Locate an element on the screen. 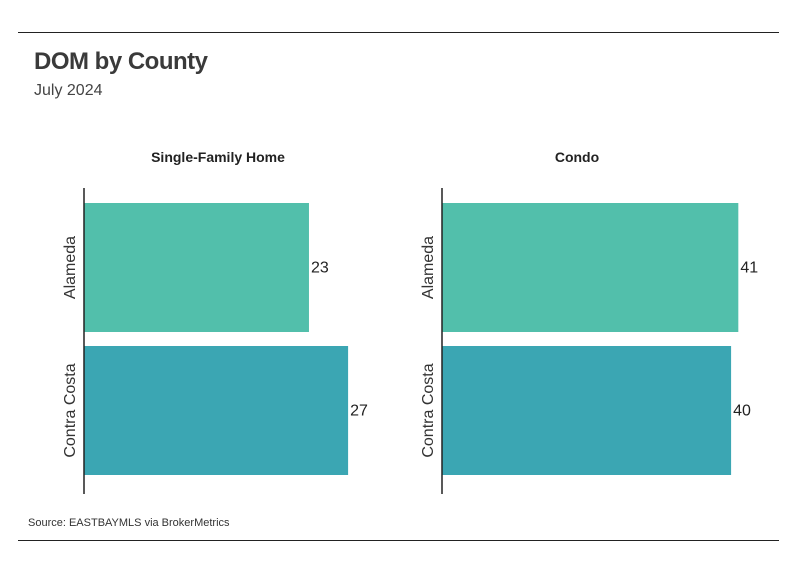 This screenshot has width=799, height=575. category-label-2-1: Alameda is located at coordinates (428, 267).